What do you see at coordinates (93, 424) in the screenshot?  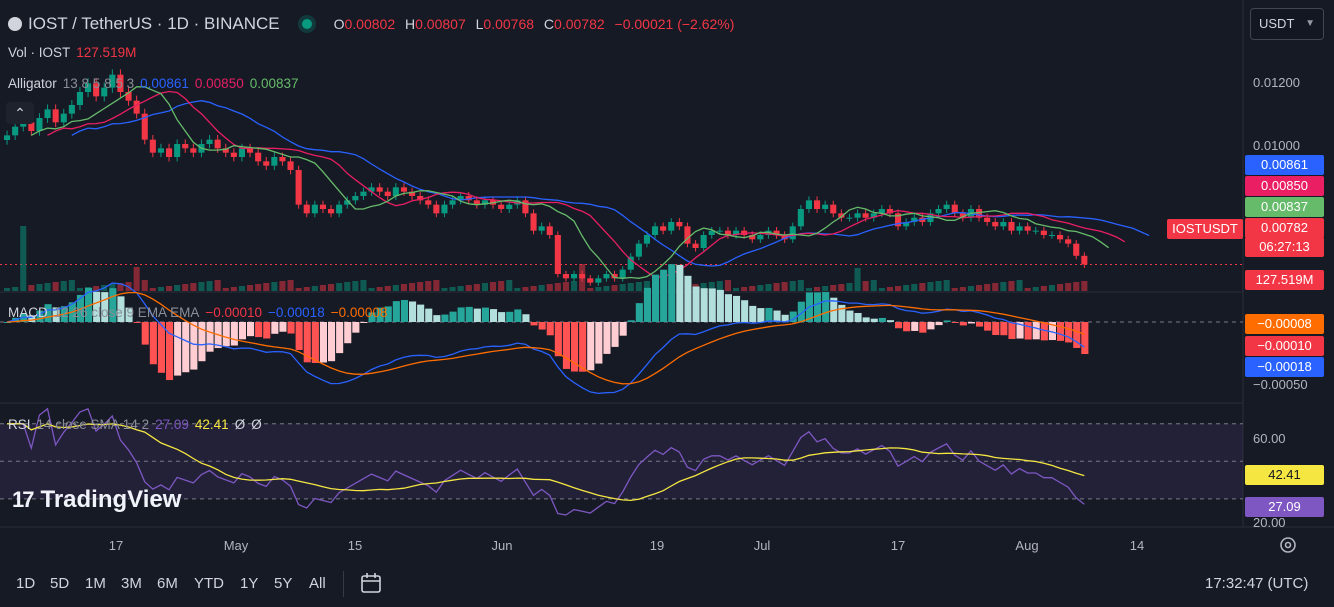 I see `rsi-params: 14 close SMA 14 2` at bounding box center [93, 424].